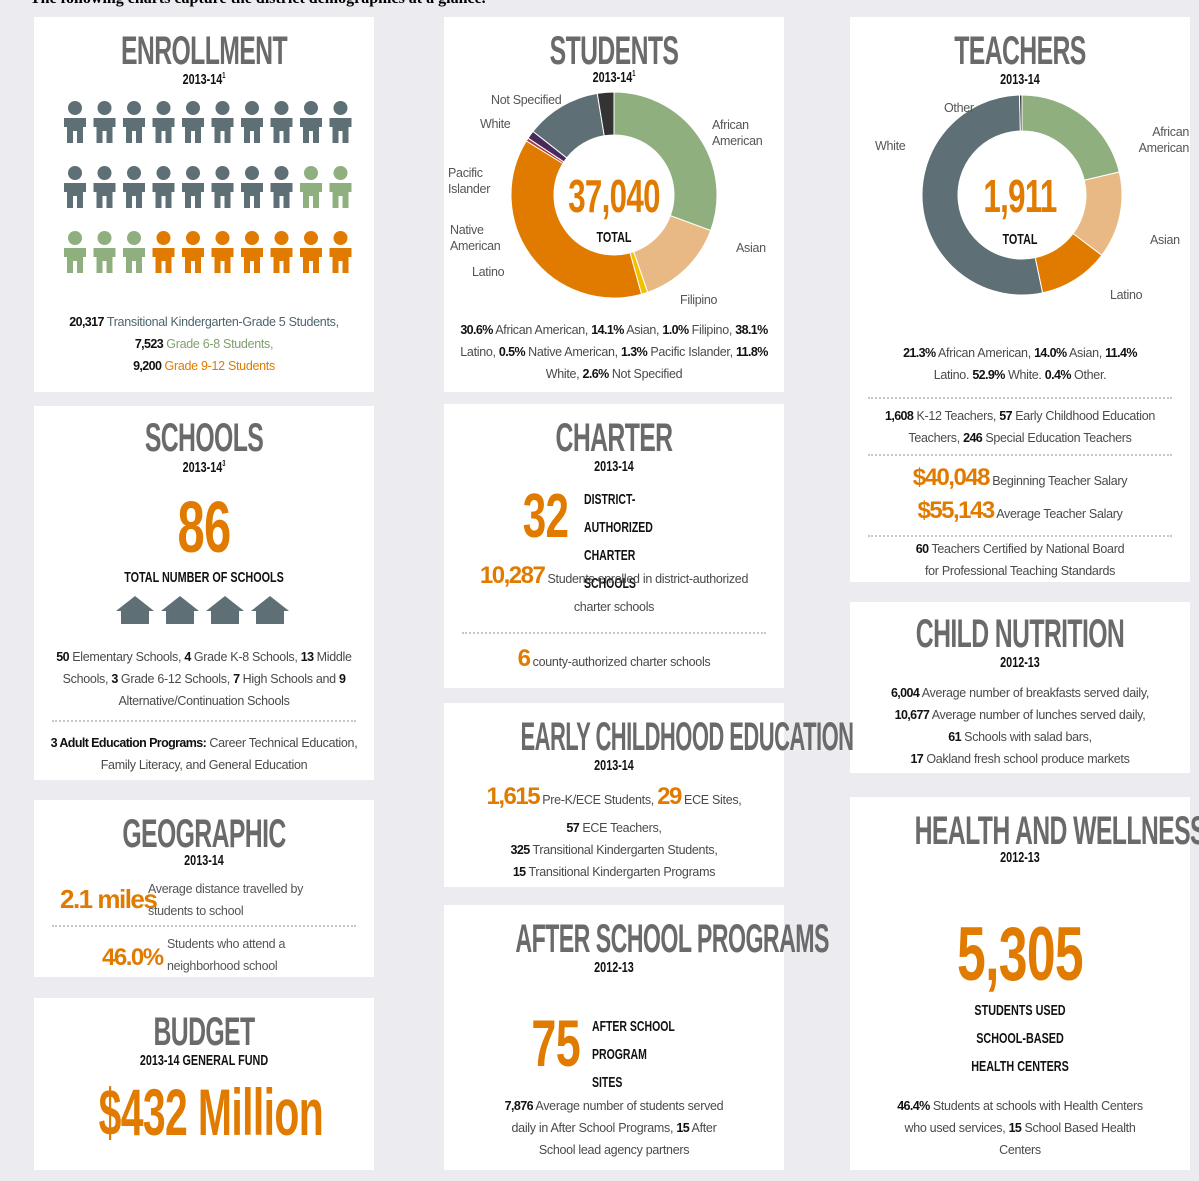  I want to click on element, so click(225, 610).